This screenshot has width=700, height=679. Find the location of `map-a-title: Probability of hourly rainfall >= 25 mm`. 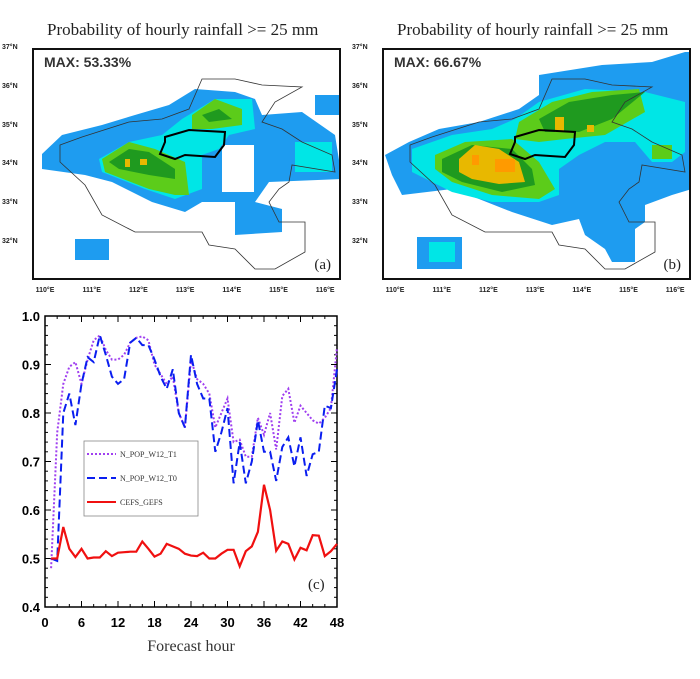

map-a-title: Probability of hourly rainfall >= 25 mm is located at coordinates (183, 29).